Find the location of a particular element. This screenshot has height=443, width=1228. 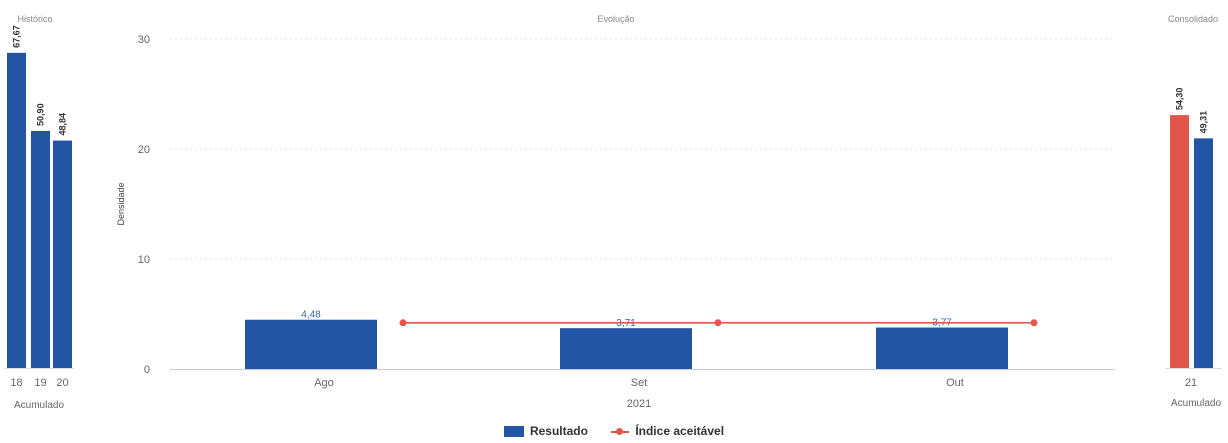

evo-ytick-20: 20 is located at coordinates (144, 150).